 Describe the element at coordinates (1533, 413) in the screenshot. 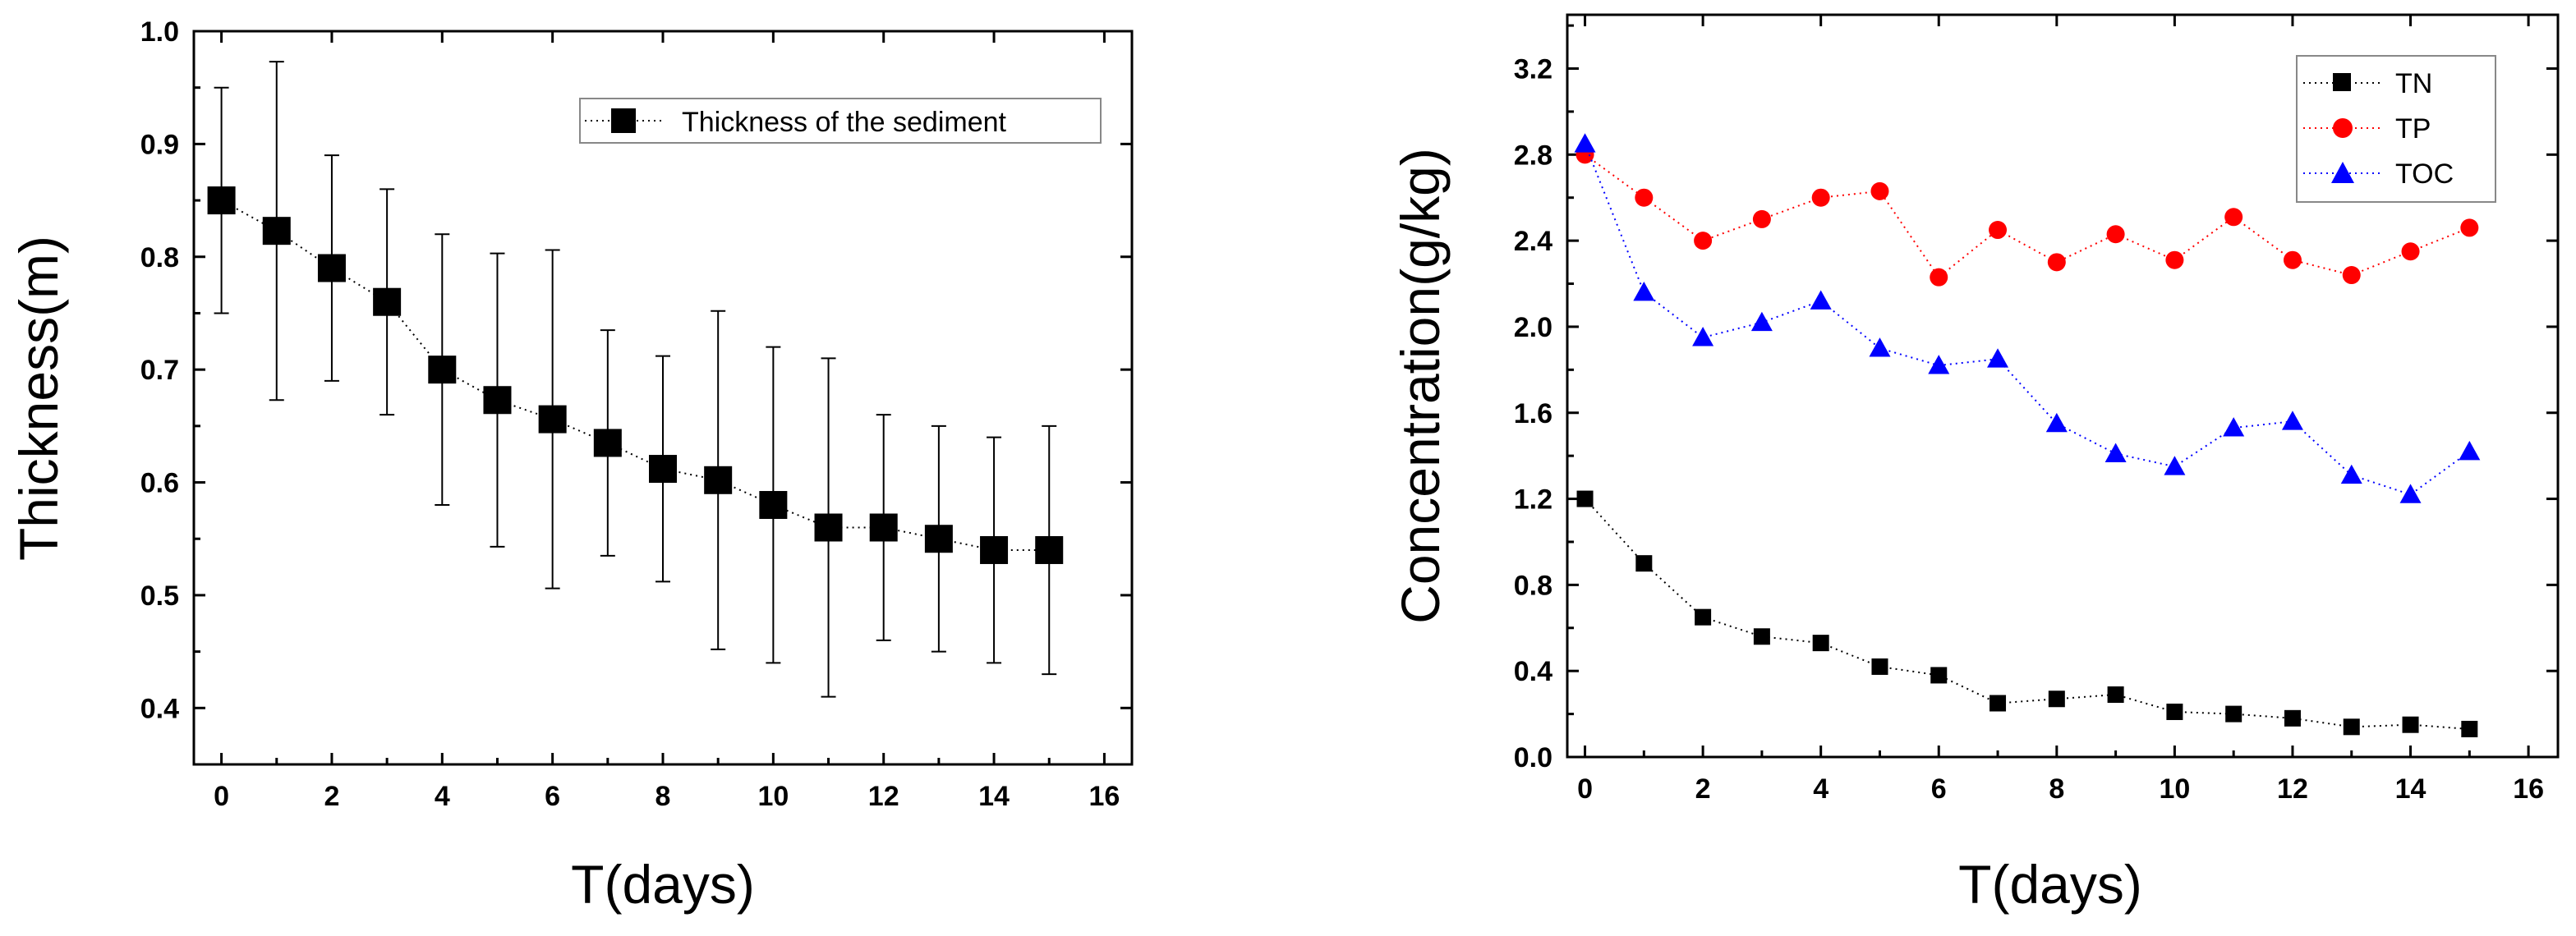

I see `concentration-y-tick-label: 1.6` at that location.